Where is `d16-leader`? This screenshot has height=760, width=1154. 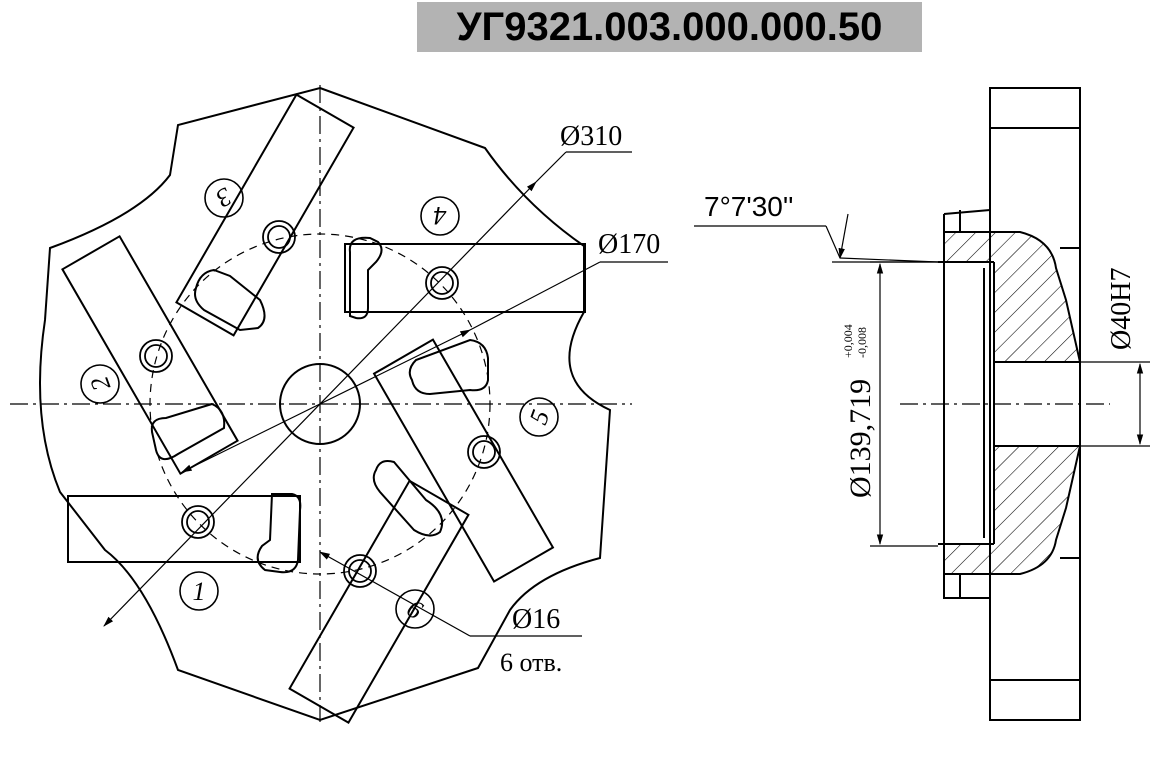 d16-leader is located at coordinates (395, 594).